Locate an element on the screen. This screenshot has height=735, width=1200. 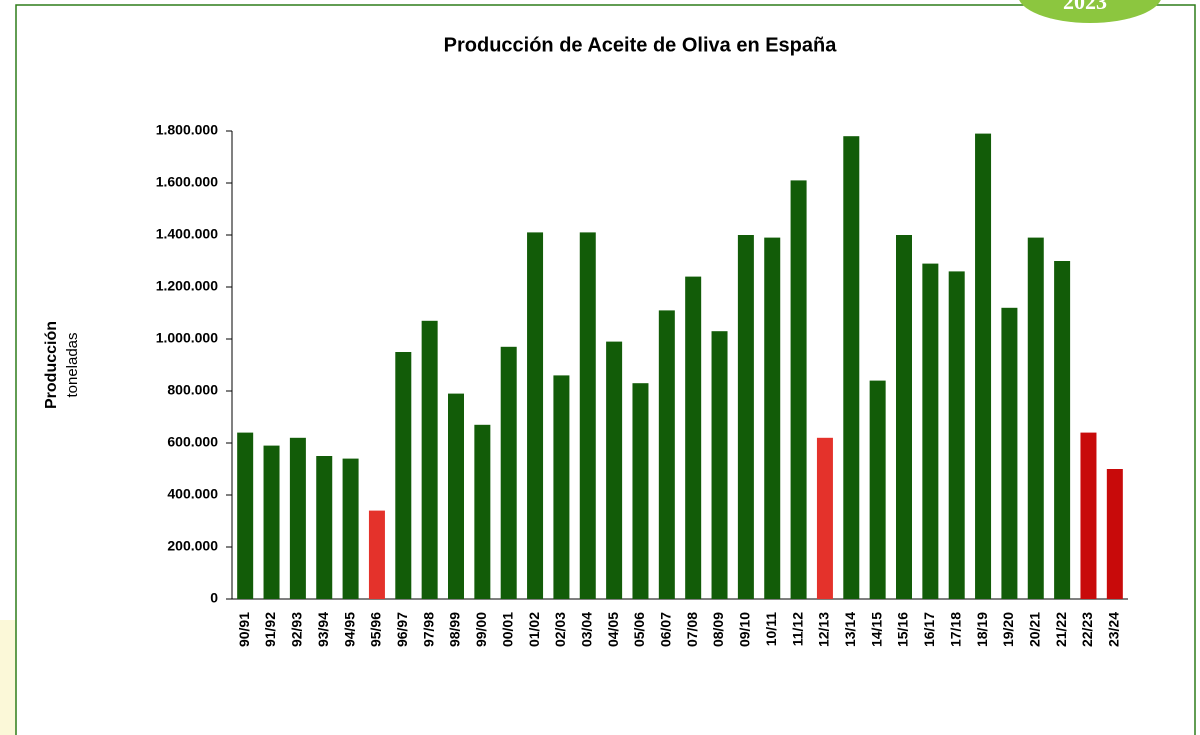
x-tick-label: 02/03 is located at coordinates (560, 629).